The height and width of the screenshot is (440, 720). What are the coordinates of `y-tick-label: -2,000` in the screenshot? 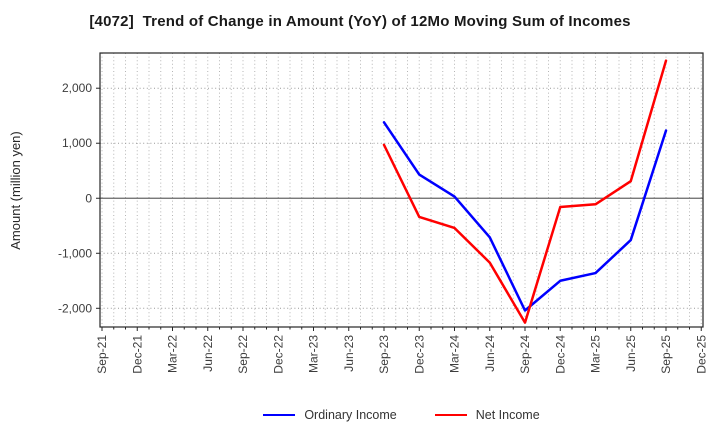 It's located at (75, 308).